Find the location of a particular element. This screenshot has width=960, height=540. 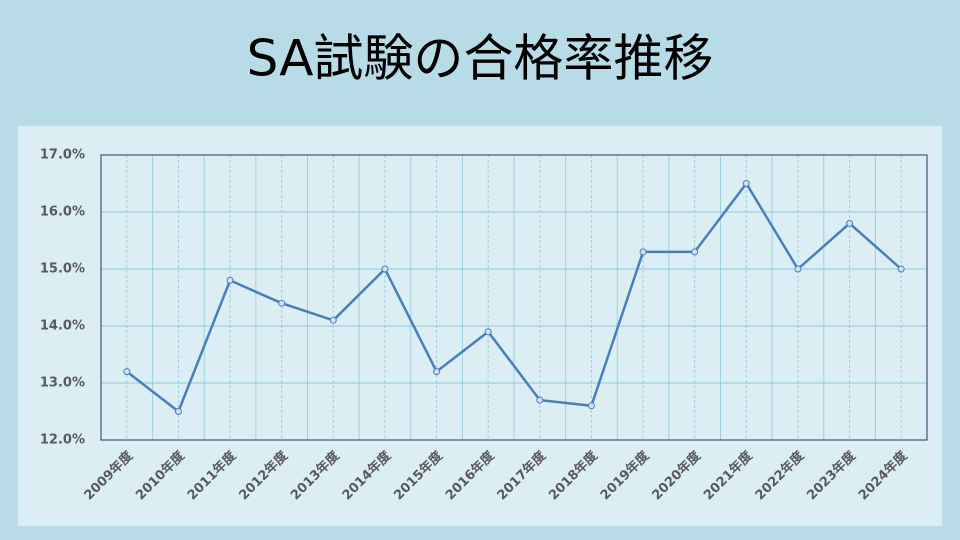

y-tick-label: 12.0% is located at coordinates (62, 440).